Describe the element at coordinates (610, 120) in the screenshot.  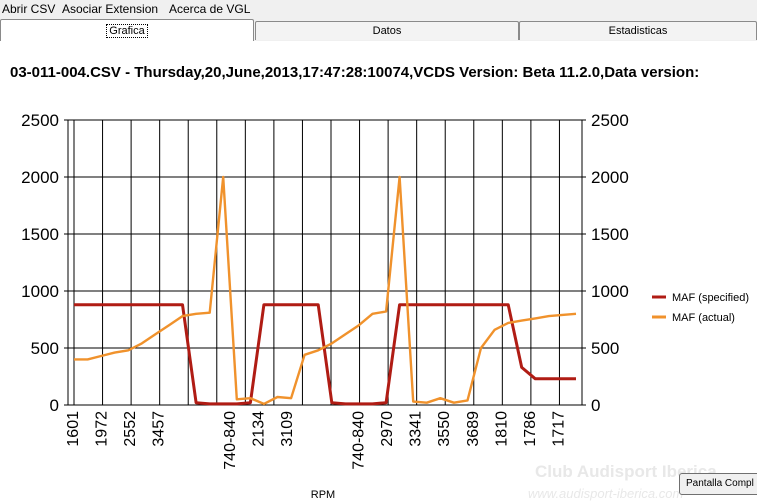
I see `y-tick-label-right: 2500` at that location.